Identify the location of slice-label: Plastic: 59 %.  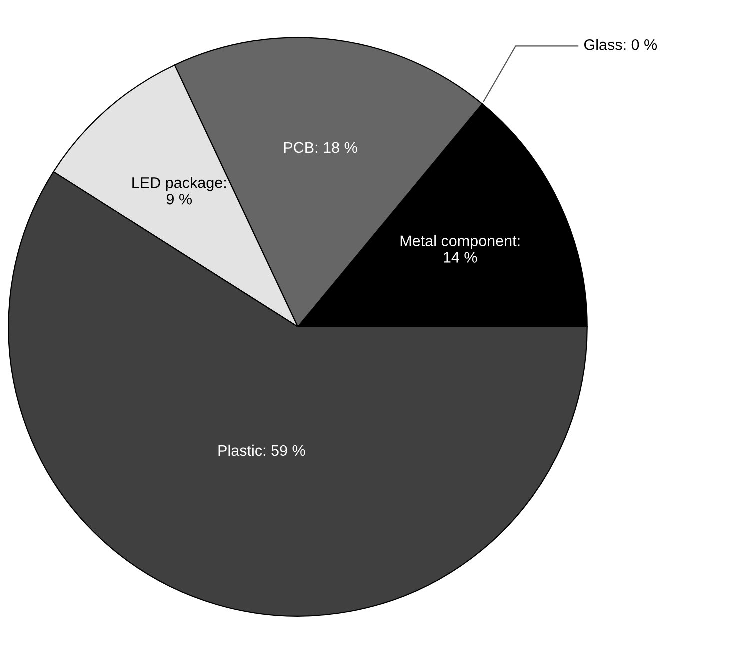
(262, 450).